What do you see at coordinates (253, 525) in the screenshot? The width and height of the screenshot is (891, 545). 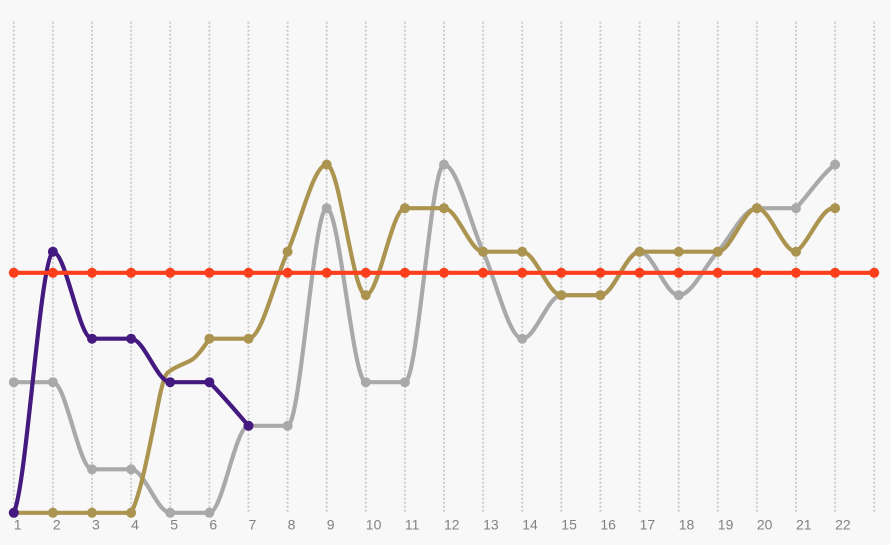 I see `svg-text: 7` at bounding box center [253, 525].